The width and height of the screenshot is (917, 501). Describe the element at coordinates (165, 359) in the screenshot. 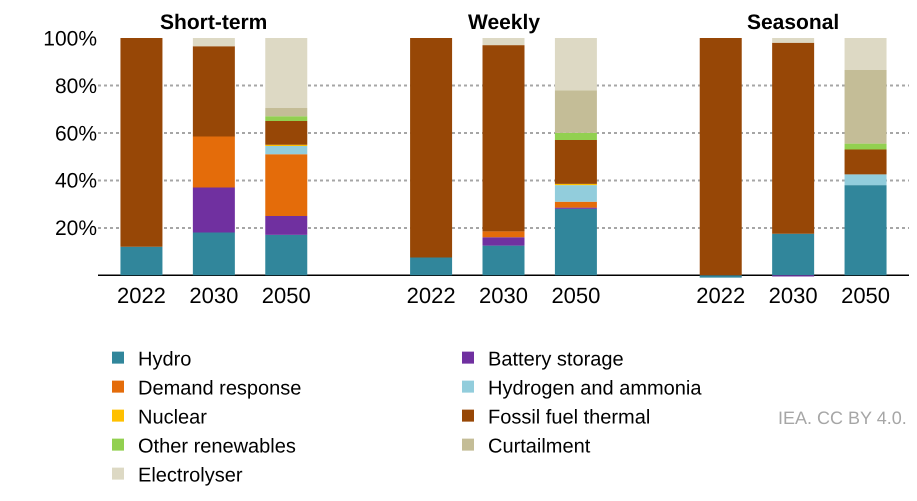

I see `legend-label: Hydro` at that location.